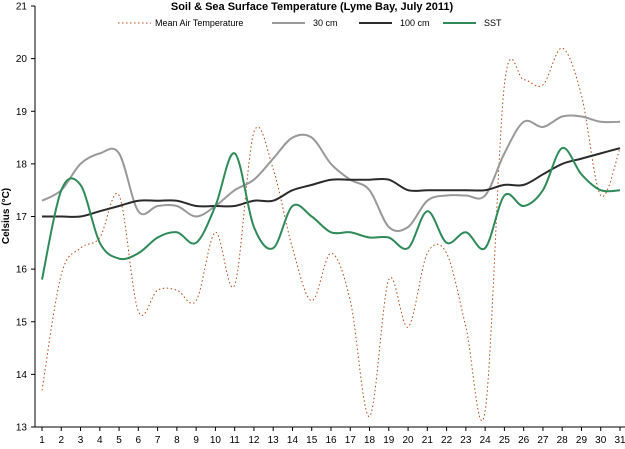 The width and height of the screenshot is (625, 449). I want to click on x-tick-label: 1, so click(42, 440).